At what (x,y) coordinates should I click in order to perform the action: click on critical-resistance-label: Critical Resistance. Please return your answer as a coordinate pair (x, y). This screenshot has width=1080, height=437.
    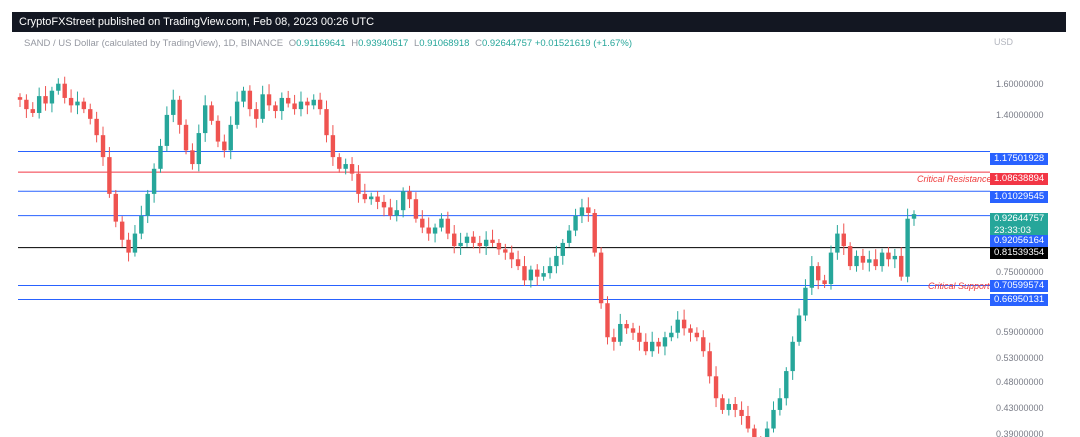
    Looking at the image, I should click on (954, 179).